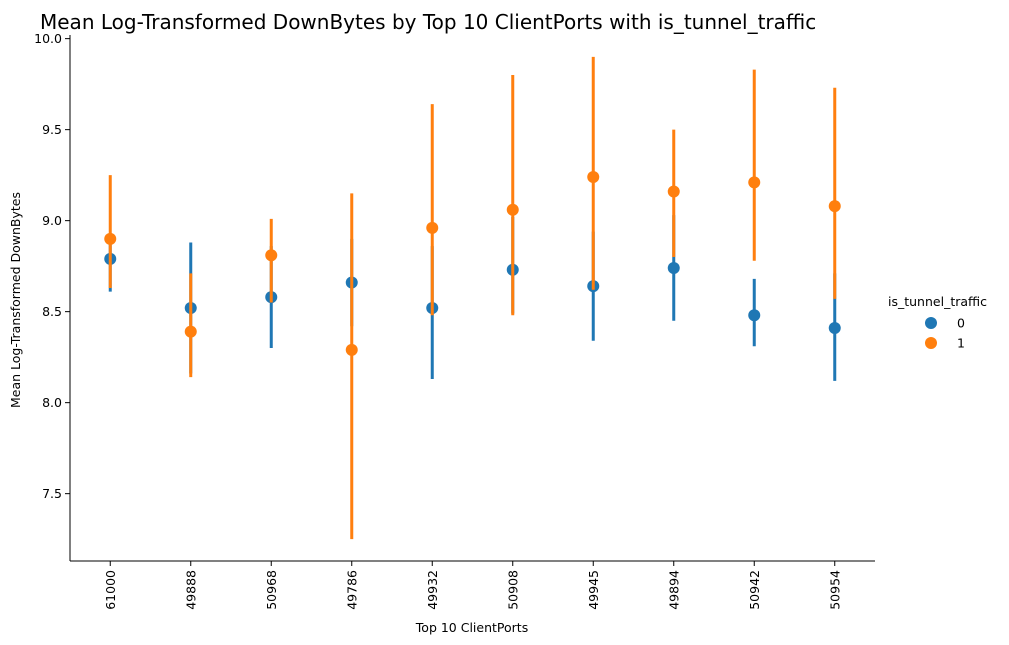  Describe the element at coordinates (52, 220) in the screenshot. I see `y-tick-label: 9.0` at that location.